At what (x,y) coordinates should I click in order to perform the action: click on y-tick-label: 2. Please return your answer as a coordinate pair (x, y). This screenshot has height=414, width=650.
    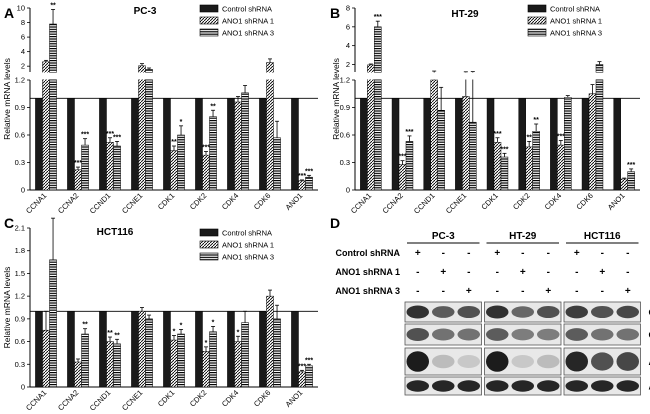
    Looking at the image, I should click on (23, 66).